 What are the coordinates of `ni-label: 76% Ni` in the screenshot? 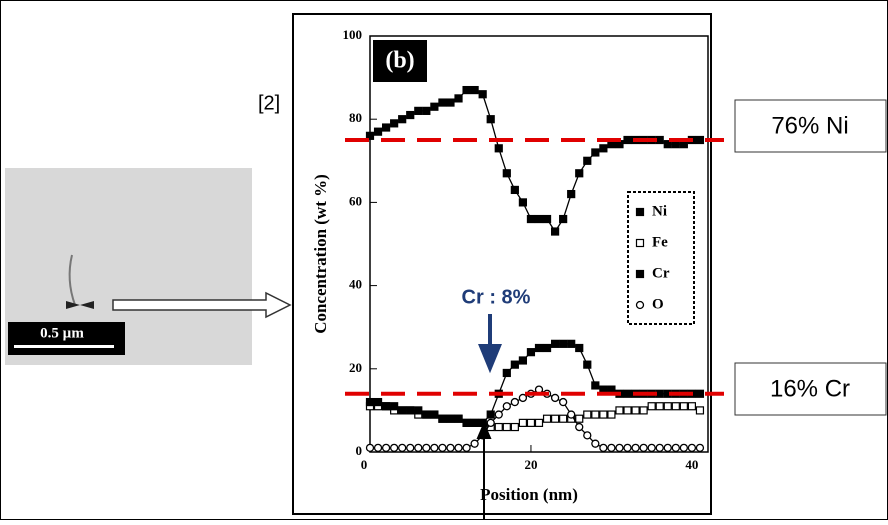 It's located at (809, 125).